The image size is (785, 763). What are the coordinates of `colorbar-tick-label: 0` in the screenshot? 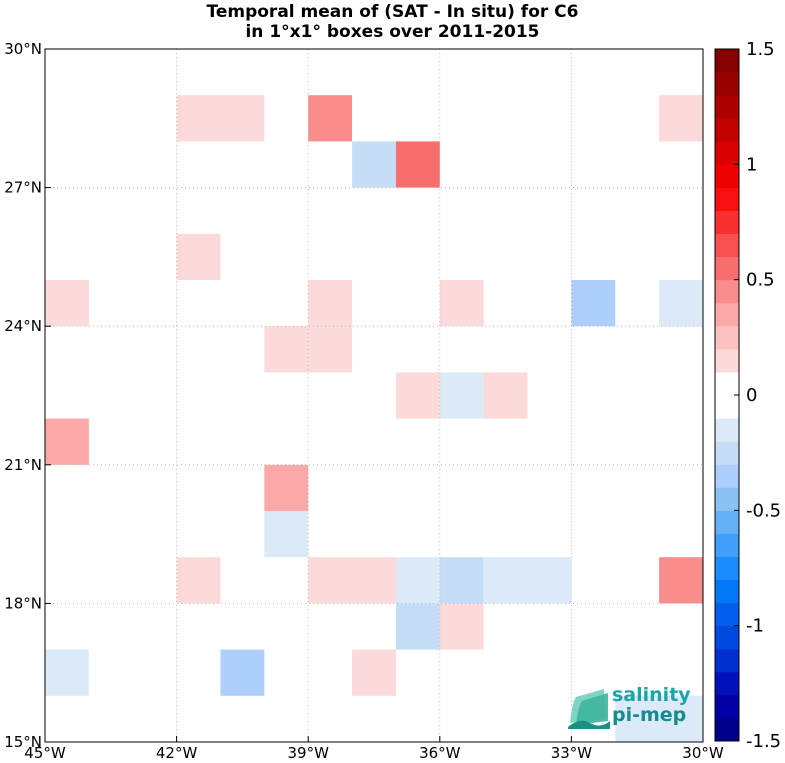 It's located at (751, 395).